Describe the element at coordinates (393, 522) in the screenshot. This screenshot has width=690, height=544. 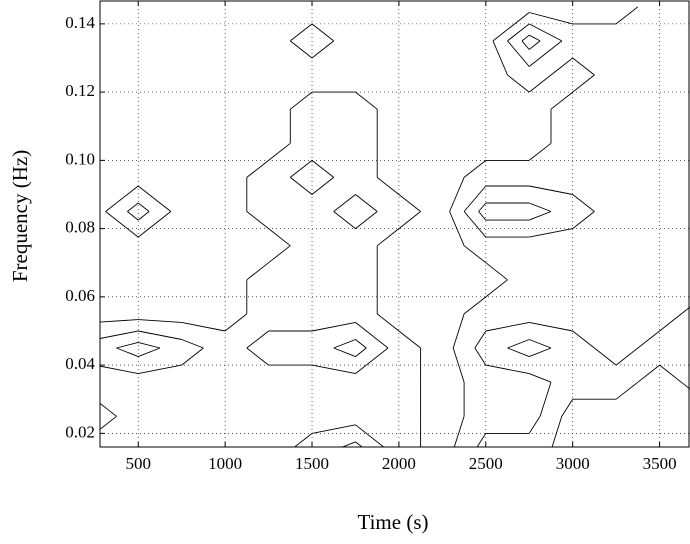
I see `x-axis-label: Time (s)` at that location.